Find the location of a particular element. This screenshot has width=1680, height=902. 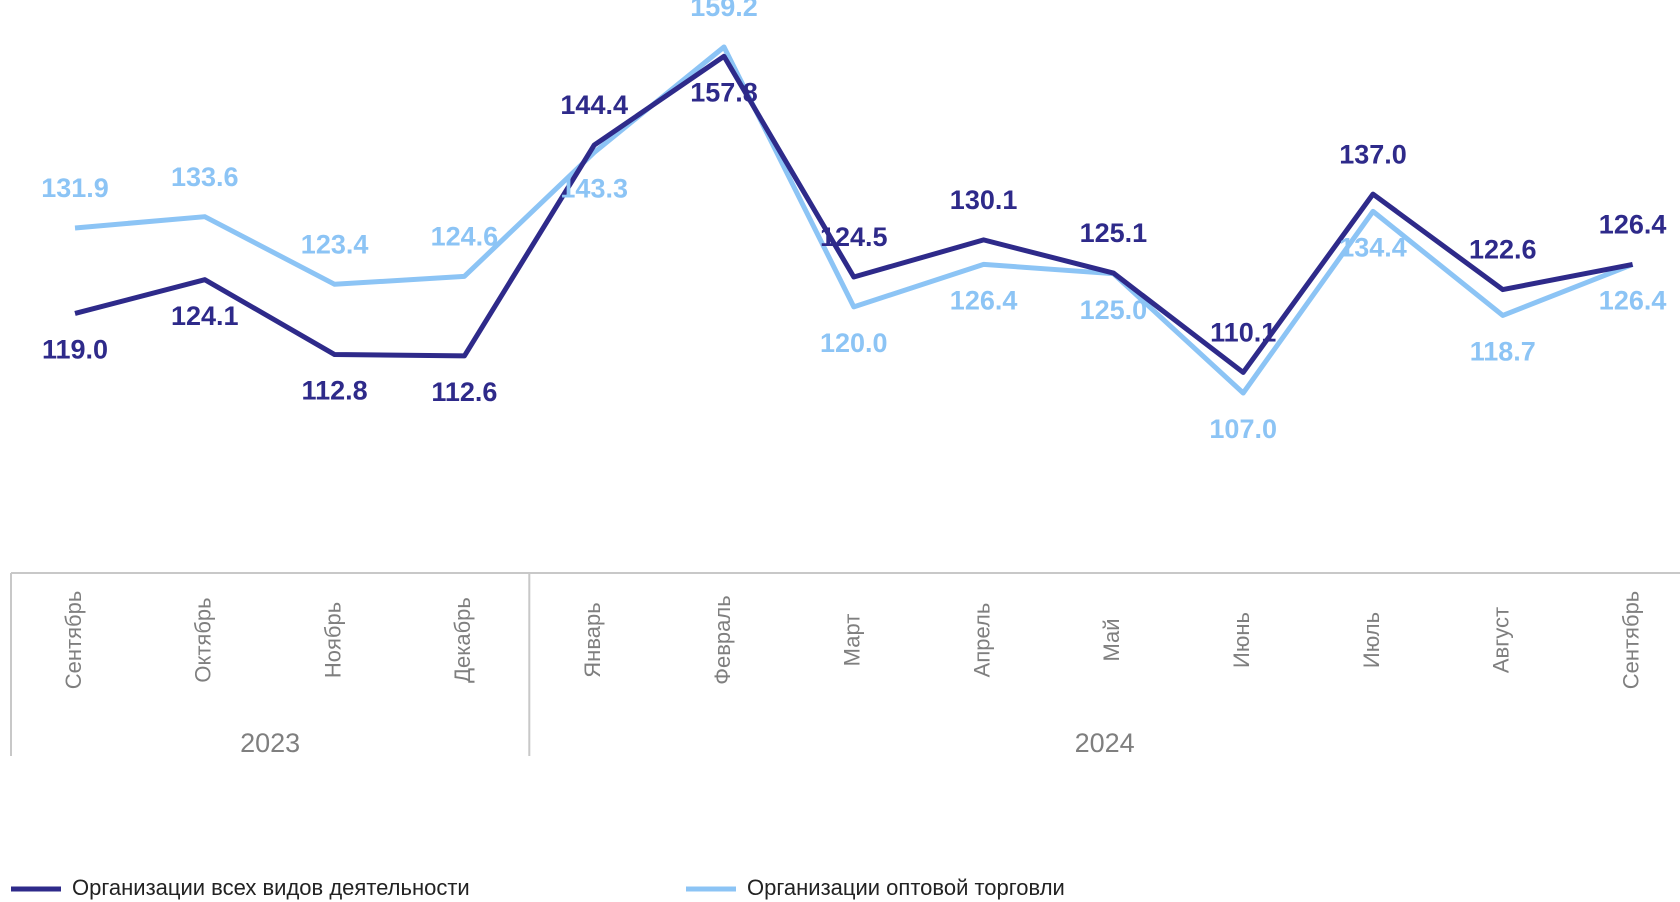

data-label: 125.0 is located at coordinates (1114, 310).